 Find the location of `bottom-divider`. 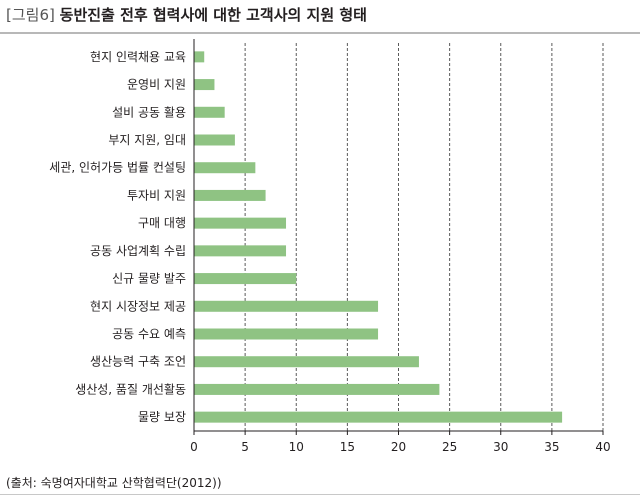

bottom-divider is located at coordinates (320, 494).